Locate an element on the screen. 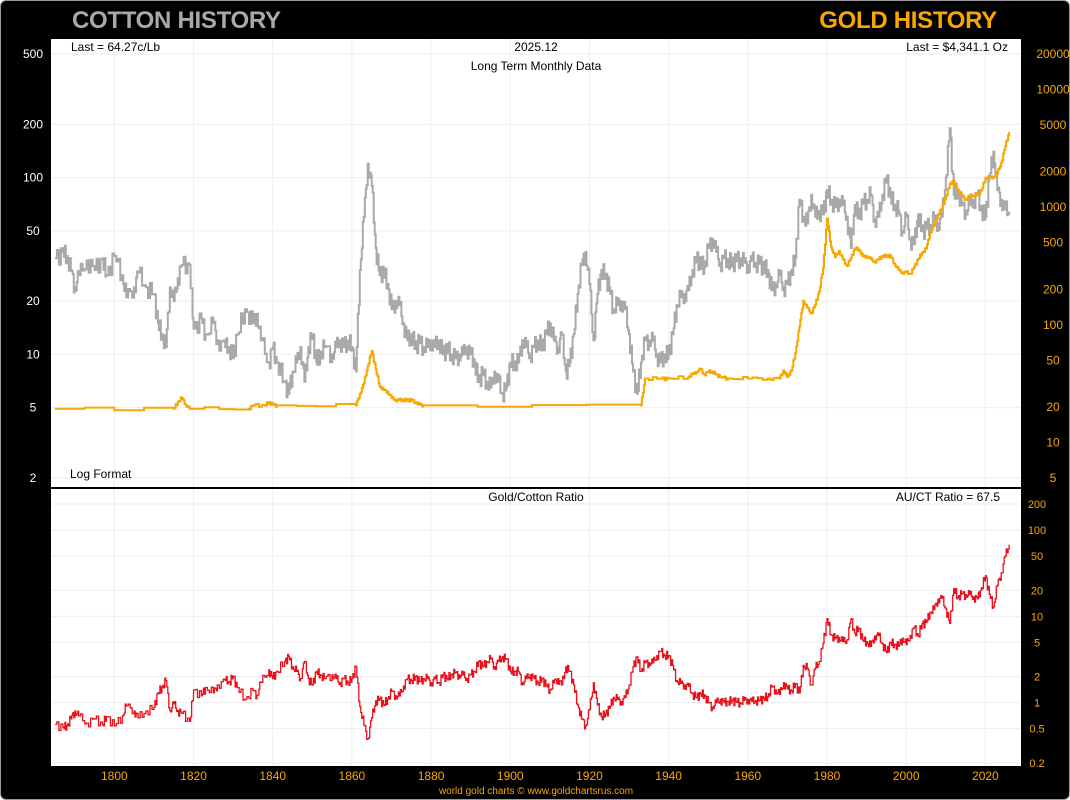  year-tick-label: 1800 is located at coordinates (114, 776).